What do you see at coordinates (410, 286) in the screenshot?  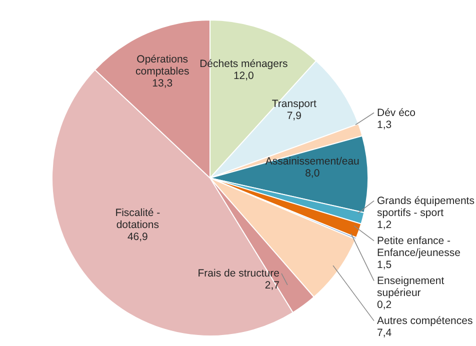 I see `slice-label: Enseignement supérieur` at bounding box center [410, 286].